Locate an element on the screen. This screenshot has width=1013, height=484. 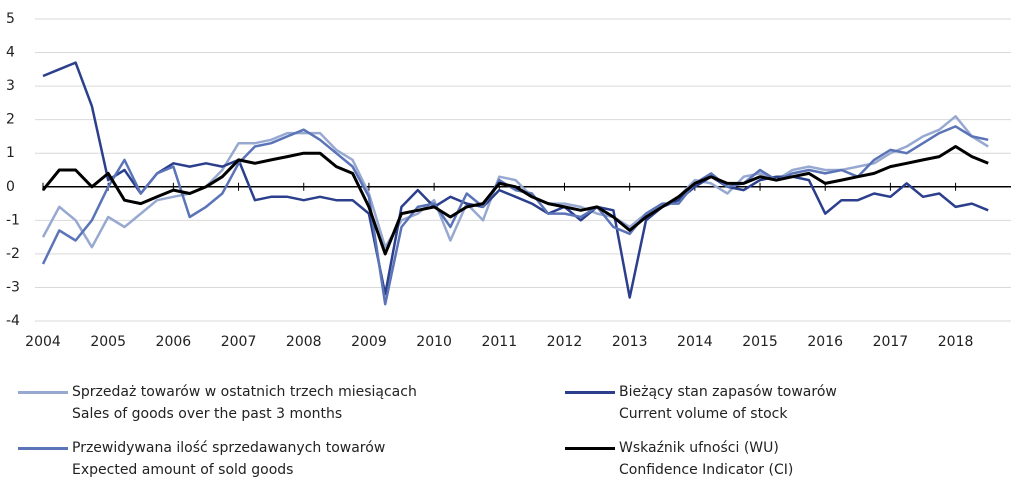
x-tick-label: 2018 is located at coordinates (956, 342).